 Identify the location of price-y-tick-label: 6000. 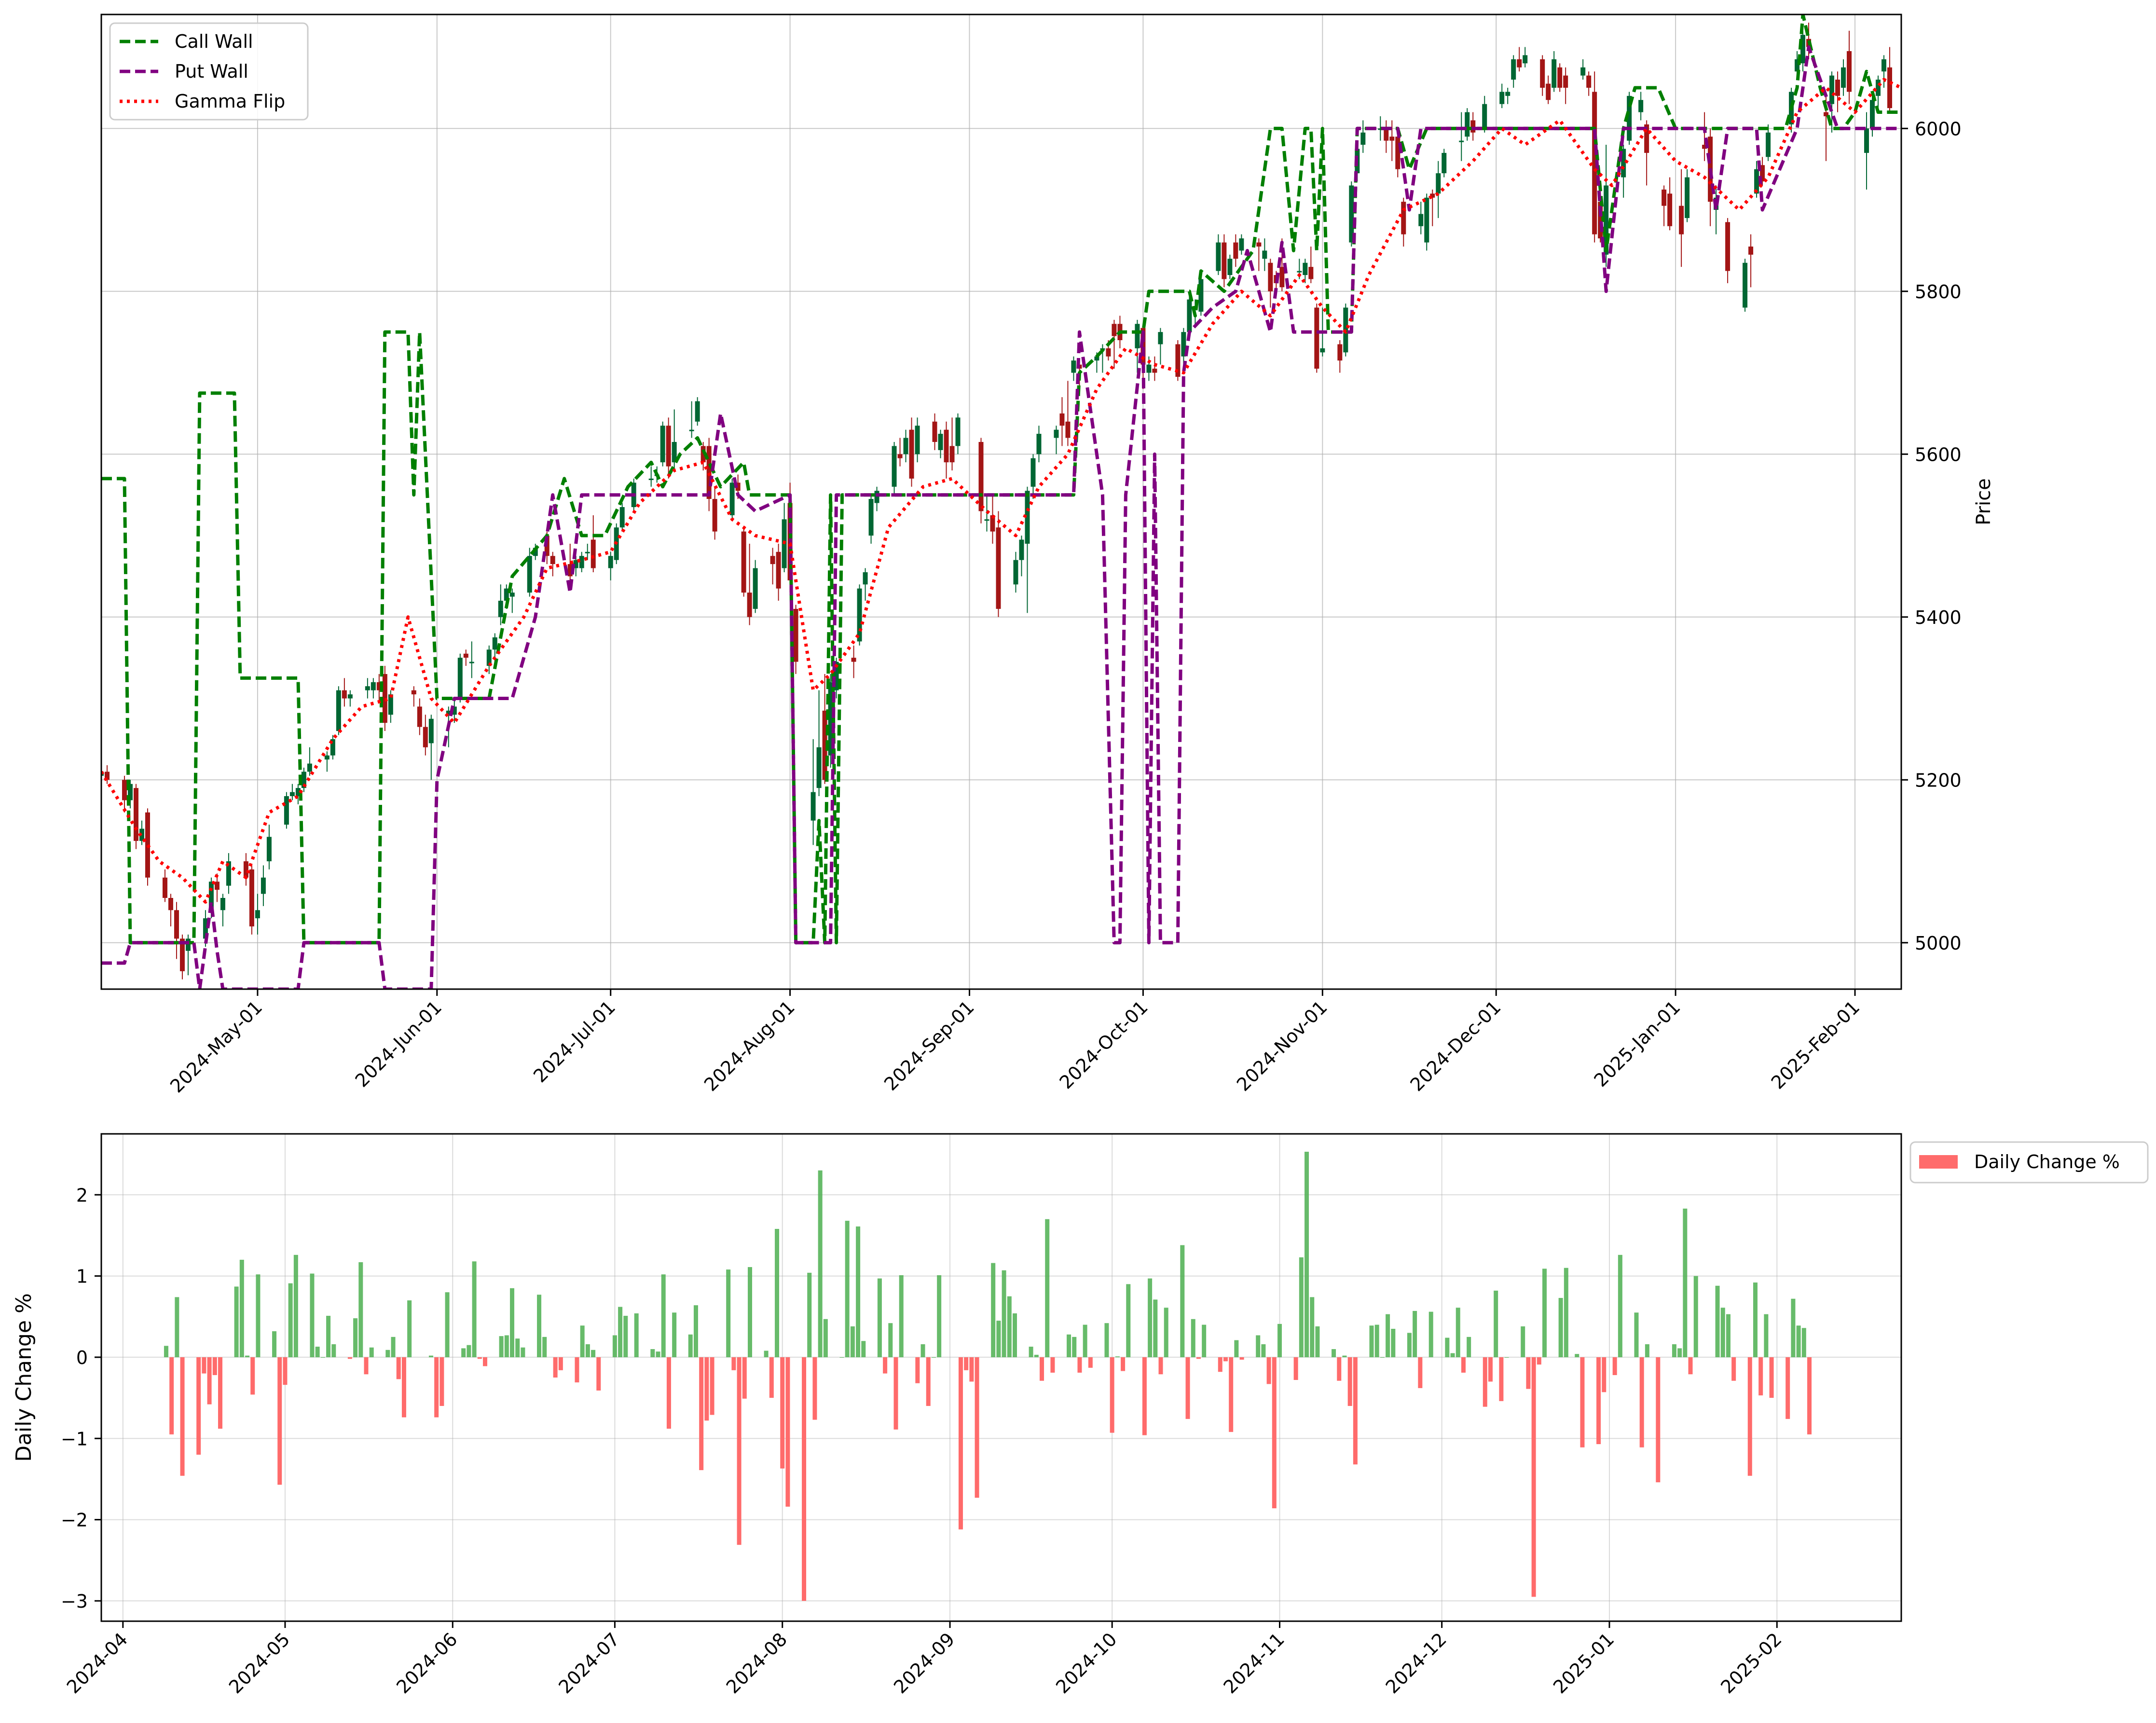
(1938, 128).